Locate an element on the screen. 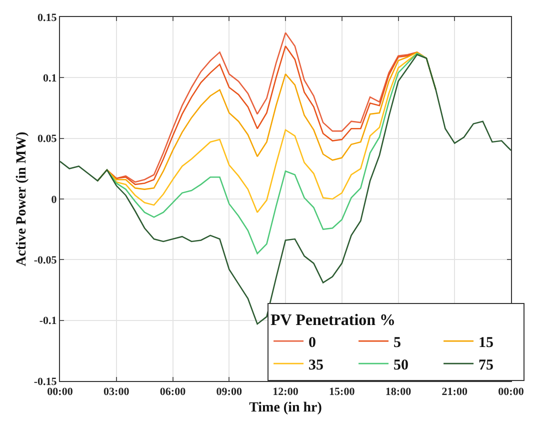  legend-title: PV Penetration % is located at coordinates (333, 320).